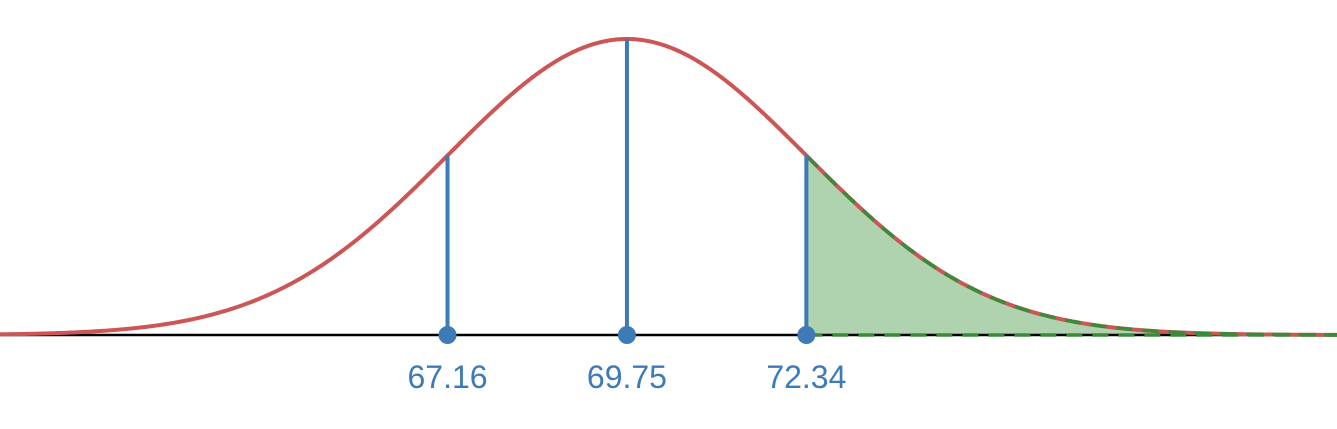 This screenshot has height=429, width=1337. I want to click on tick-label-layer: 67.16 69.75 72.34, so click(626, 377).